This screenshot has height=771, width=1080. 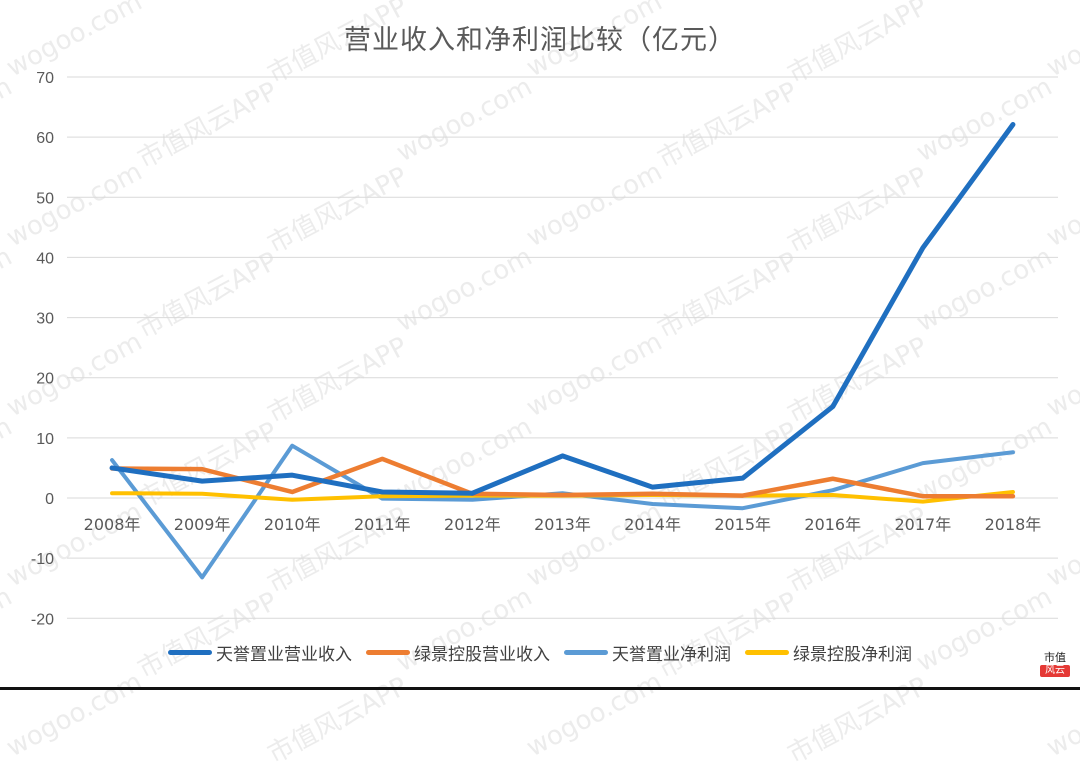 I want to click on x-tick-label: 2015年, so click(x=742, y=524).